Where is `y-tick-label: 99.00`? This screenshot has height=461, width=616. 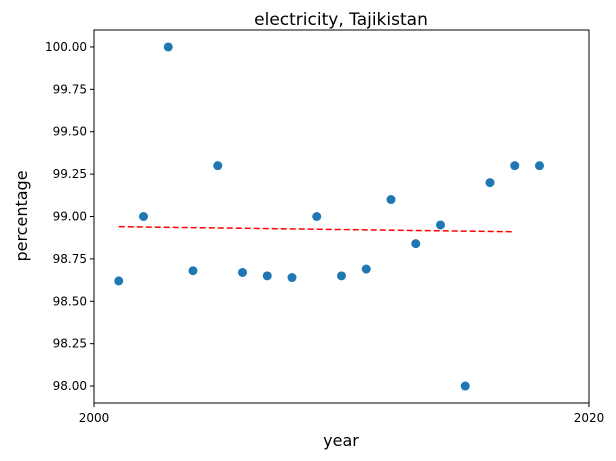
y-tick-label: 99.00 is located at coordinates (70, 217).